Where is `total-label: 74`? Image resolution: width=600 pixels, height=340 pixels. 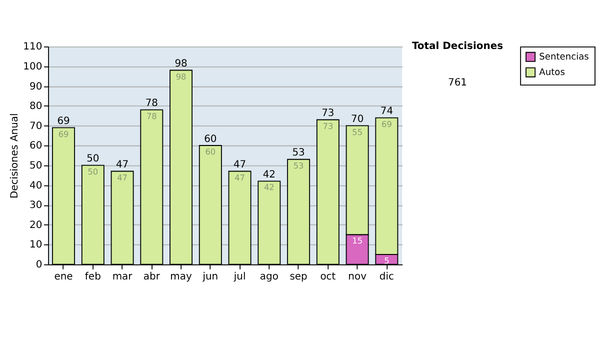 total-label: 74 is located at coordinates (387, 112).